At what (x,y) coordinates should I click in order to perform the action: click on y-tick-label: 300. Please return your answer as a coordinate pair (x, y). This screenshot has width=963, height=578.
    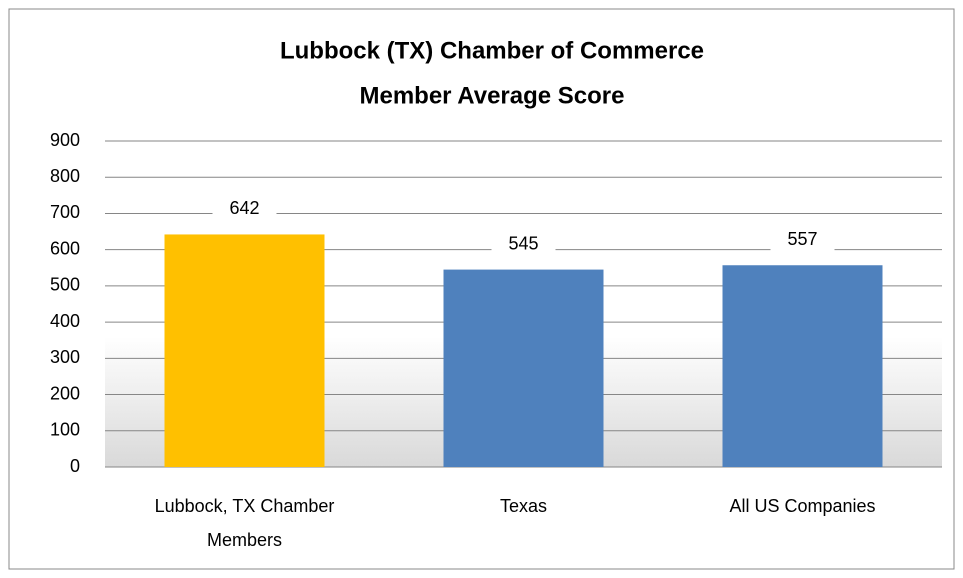
    Looking at the image, I should click on (65, 357).